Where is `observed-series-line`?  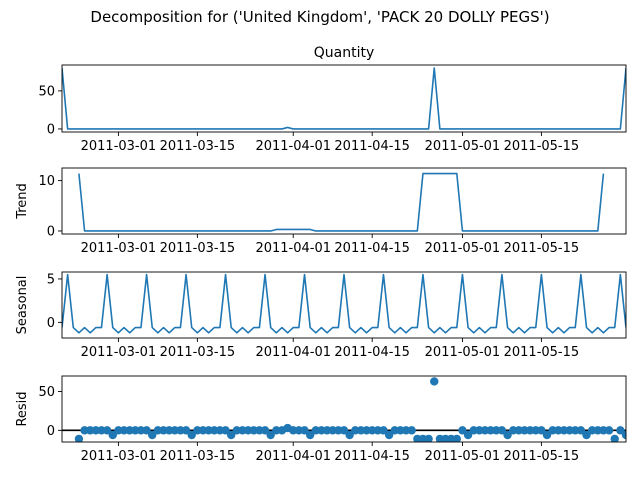
observed-series-line is located at coordinates (344, 98).